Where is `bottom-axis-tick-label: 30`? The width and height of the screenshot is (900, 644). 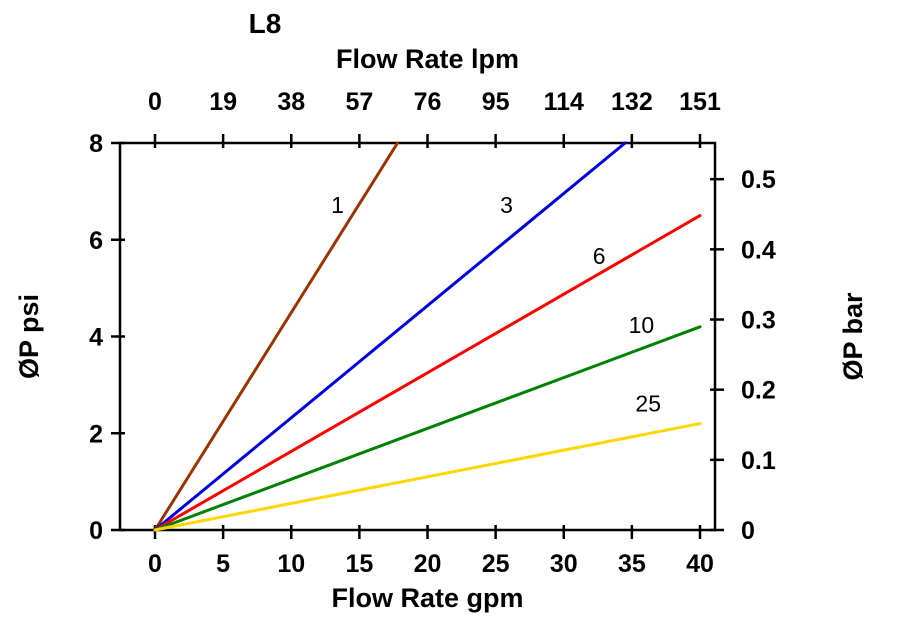 bottom-axis-tick-label: 30 is located at coordinates (564, 564).